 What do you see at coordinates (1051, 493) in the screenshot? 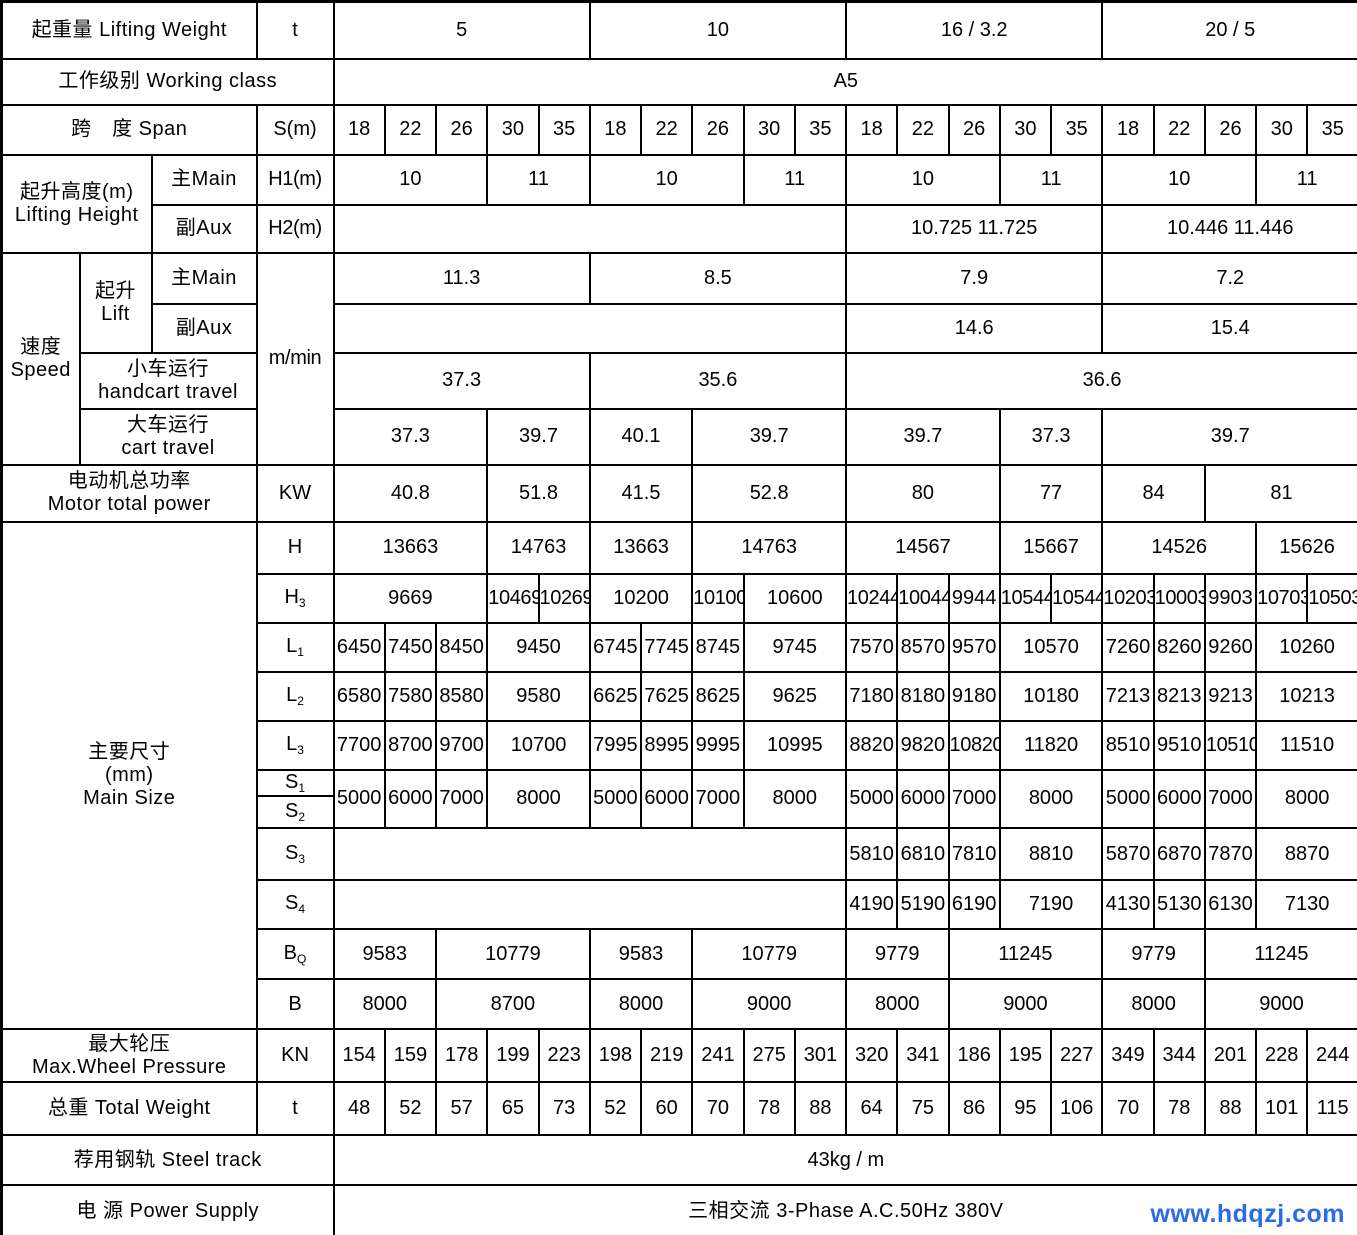
I see `table-cell: 77` at bounding box center [1051, 493].